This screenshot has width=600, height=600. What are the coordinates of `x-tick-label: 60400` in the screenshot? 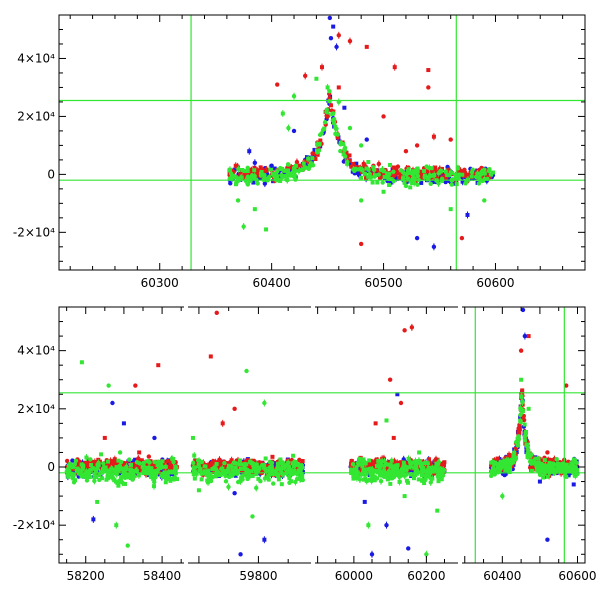 It's located at (272, 283).